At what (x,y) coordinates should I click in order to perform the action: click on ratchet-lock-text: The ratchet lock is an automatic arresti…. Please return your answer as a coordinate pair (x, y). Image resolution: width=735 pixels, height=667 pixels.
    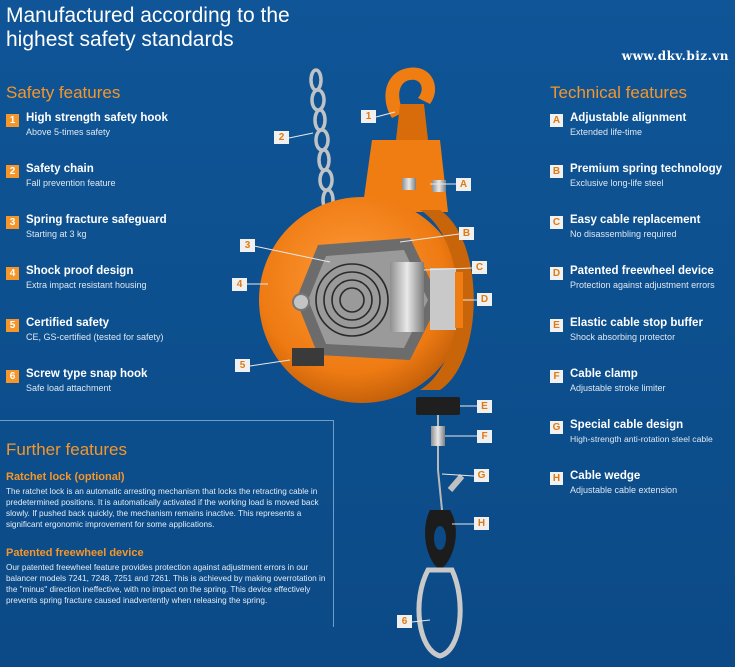
    Looking at the image, I should click on (162, 508).